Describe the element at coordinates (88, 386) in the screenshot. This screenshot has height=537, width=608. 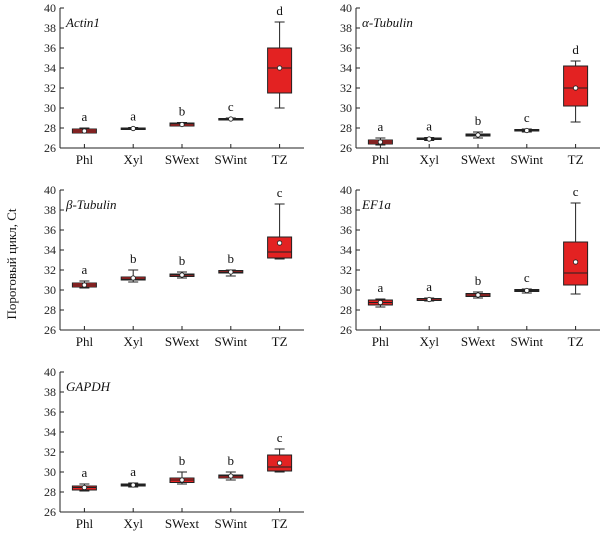
I see `chart-title: GAPDH` at that location.